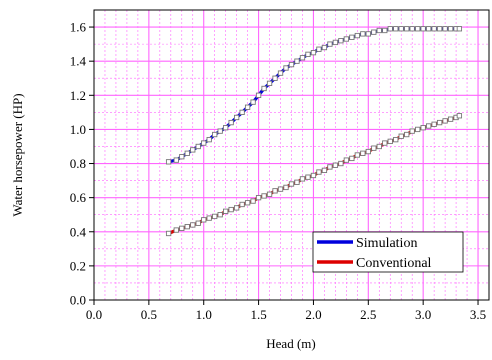  Describe the element at coordinates (258, 314) in the screenshot. I see `x-tick-label: 1.5` at that location.